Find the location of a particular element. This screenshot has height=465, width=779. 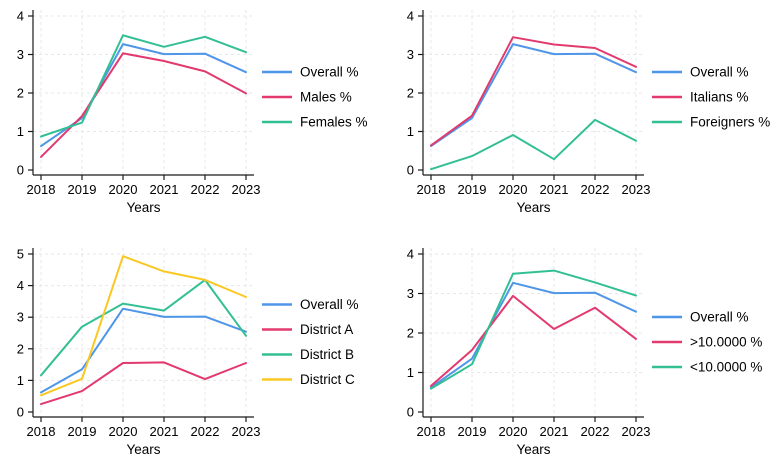

legend-label: District C is located at coordinates (327, 379).